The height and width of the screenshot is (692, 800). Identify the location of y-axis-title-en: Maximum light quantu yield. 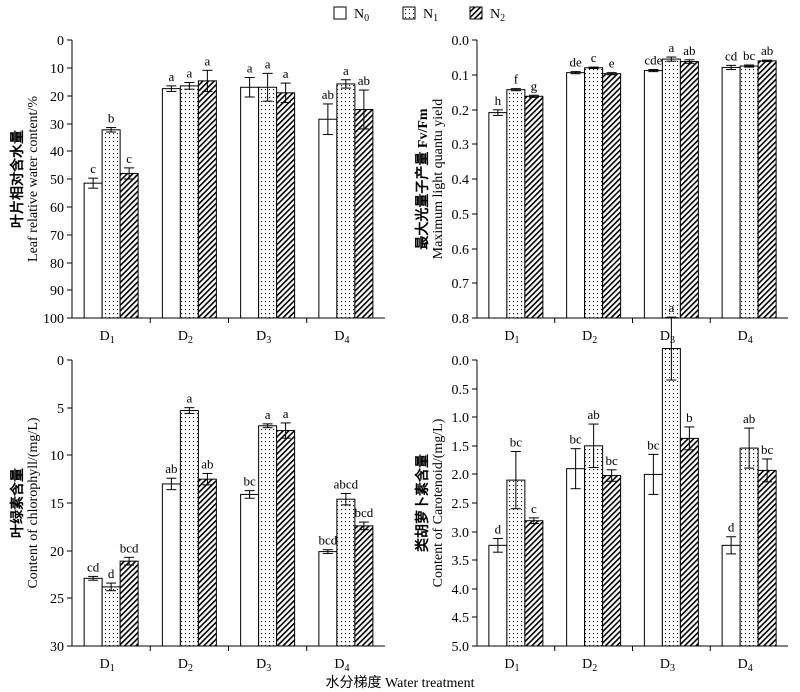
(438, 179).